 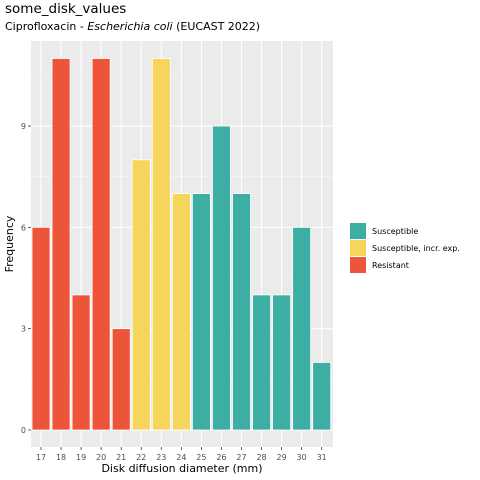 What do you see at coordinates (390, 265) in the screenshot?
I see `legend-label: Resistant` at bounding box center [390, 265].